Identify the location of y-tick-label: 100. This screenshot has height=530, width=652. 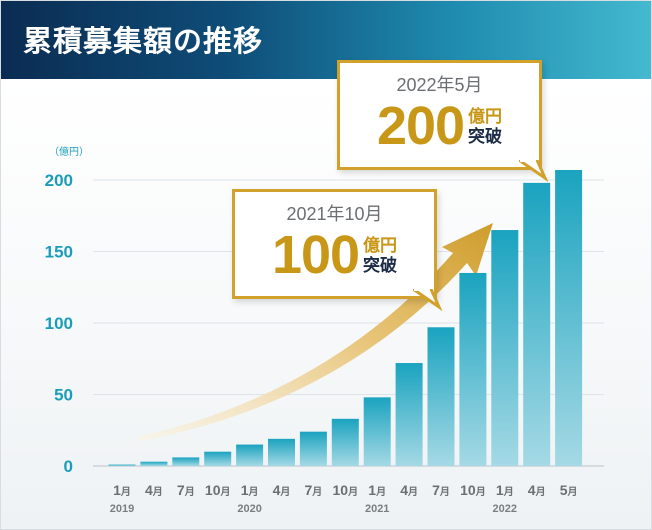
(59, 323).